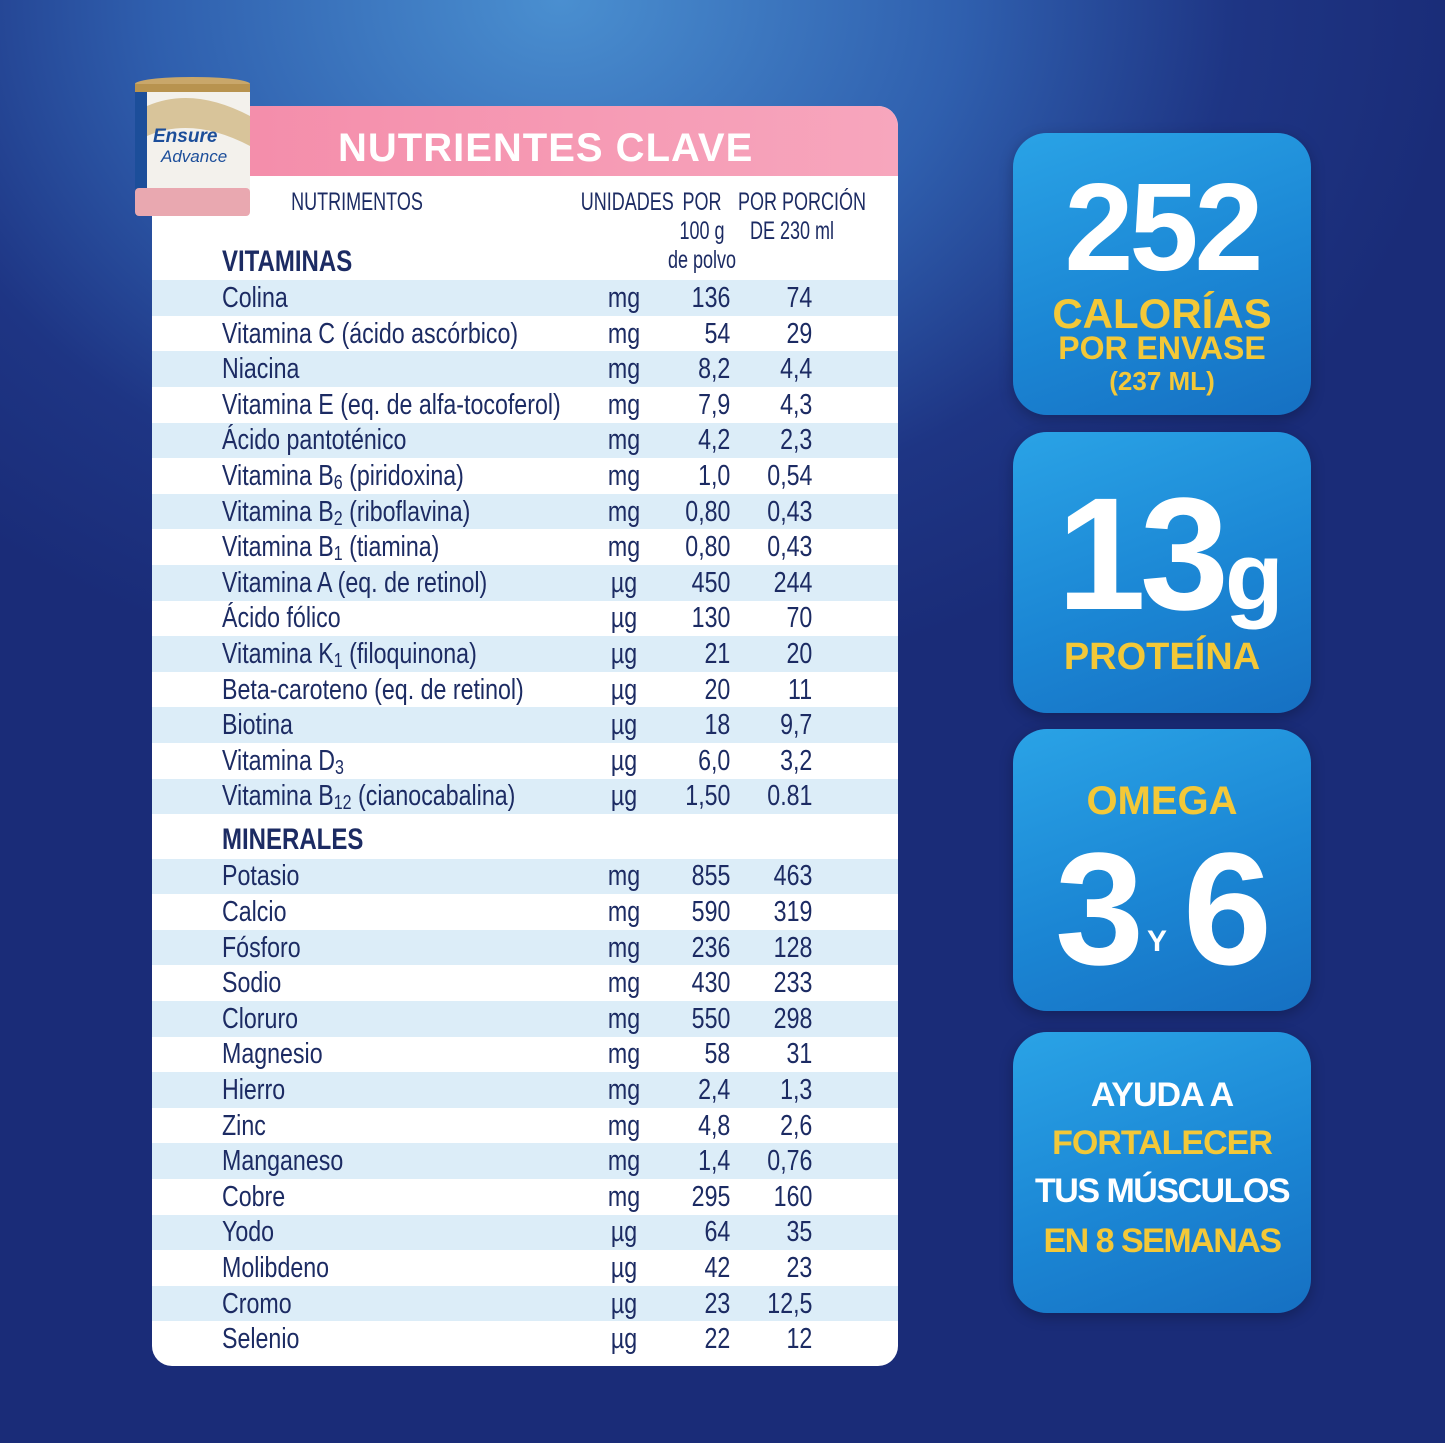 This screenshot has height=1443, width=1445. I want to click on nutrient-name: Ácido pantoténico, so click(314, 440).